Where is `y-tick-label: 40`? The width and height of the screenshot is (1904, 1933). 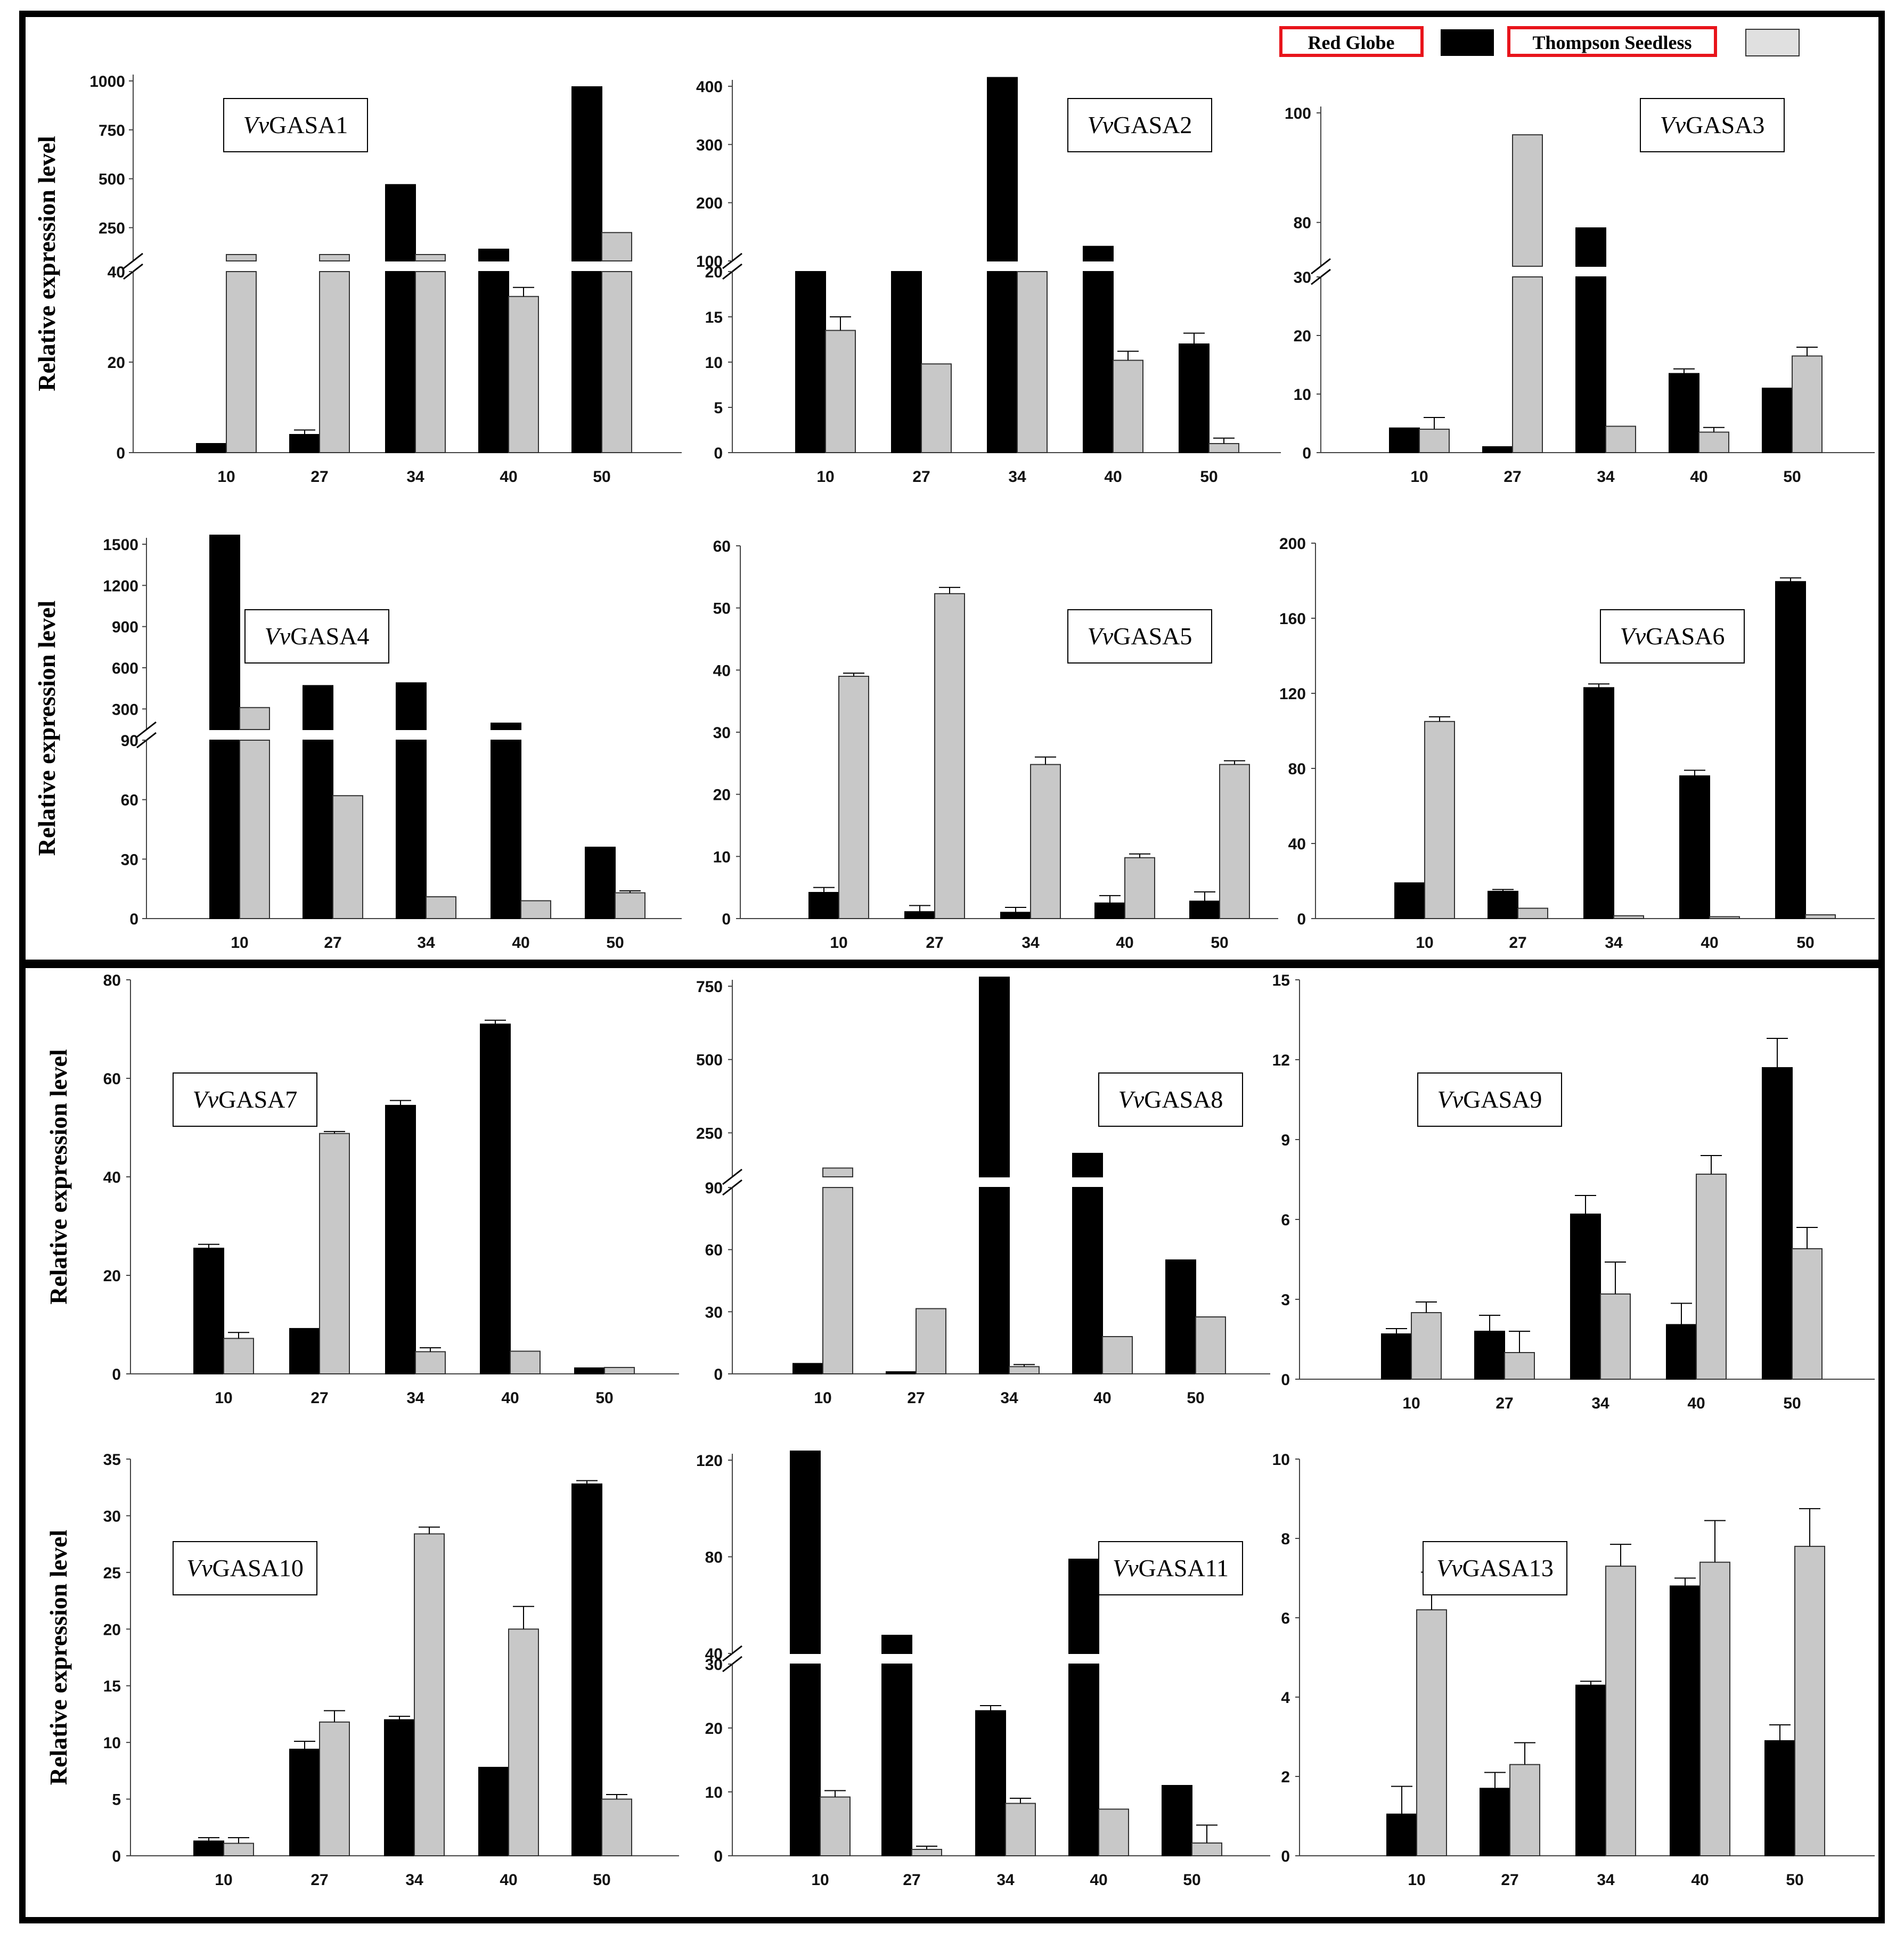
y-tick-label: 40 is located at coordinates (1297, 845).